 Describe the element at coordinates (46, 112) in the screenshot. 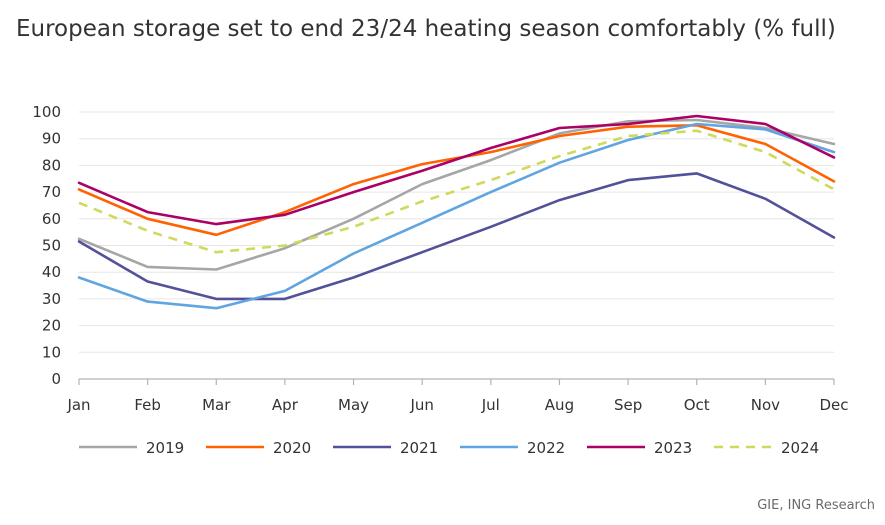

I see `y-tick-label: 100` at that location.